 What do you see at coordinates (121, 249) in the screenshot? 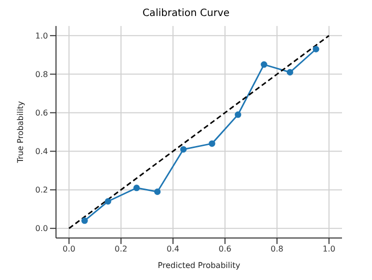
I see `x-tick-label: 0.2` at bounding box center [121, 249].